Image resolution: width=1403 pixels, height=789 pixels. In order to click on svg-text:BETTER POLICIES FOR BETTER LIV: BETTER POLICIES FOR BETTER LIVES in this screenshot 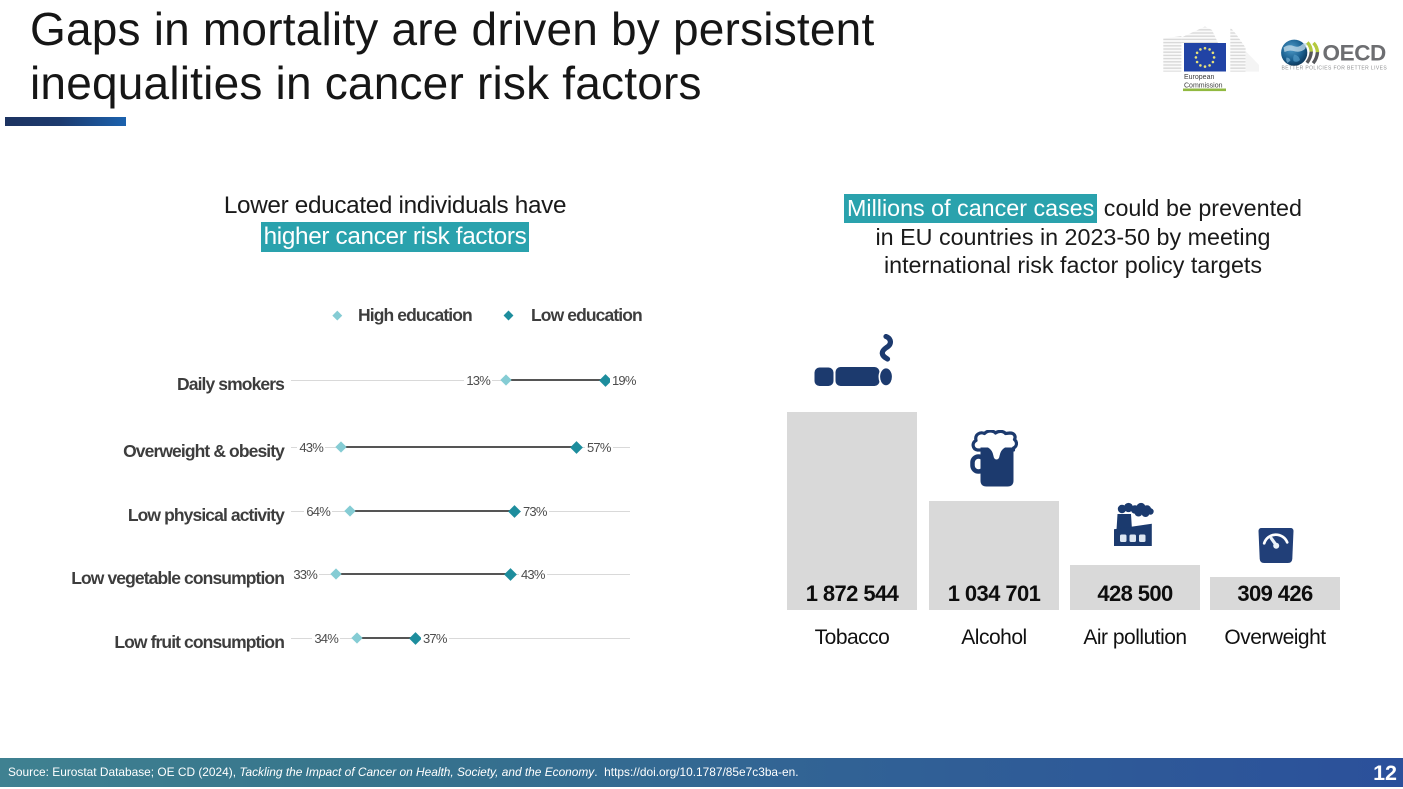, I will do `click(1335, 69)`.